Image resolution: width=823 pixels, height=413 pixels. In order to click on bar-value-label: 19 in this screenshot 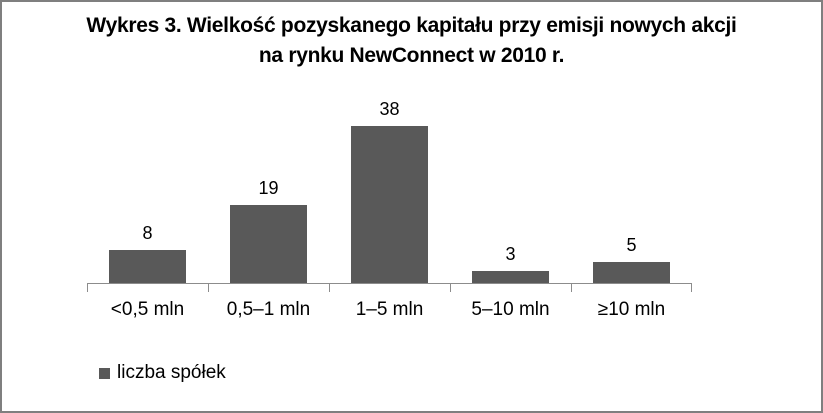, I will do `click(268, 188)`.